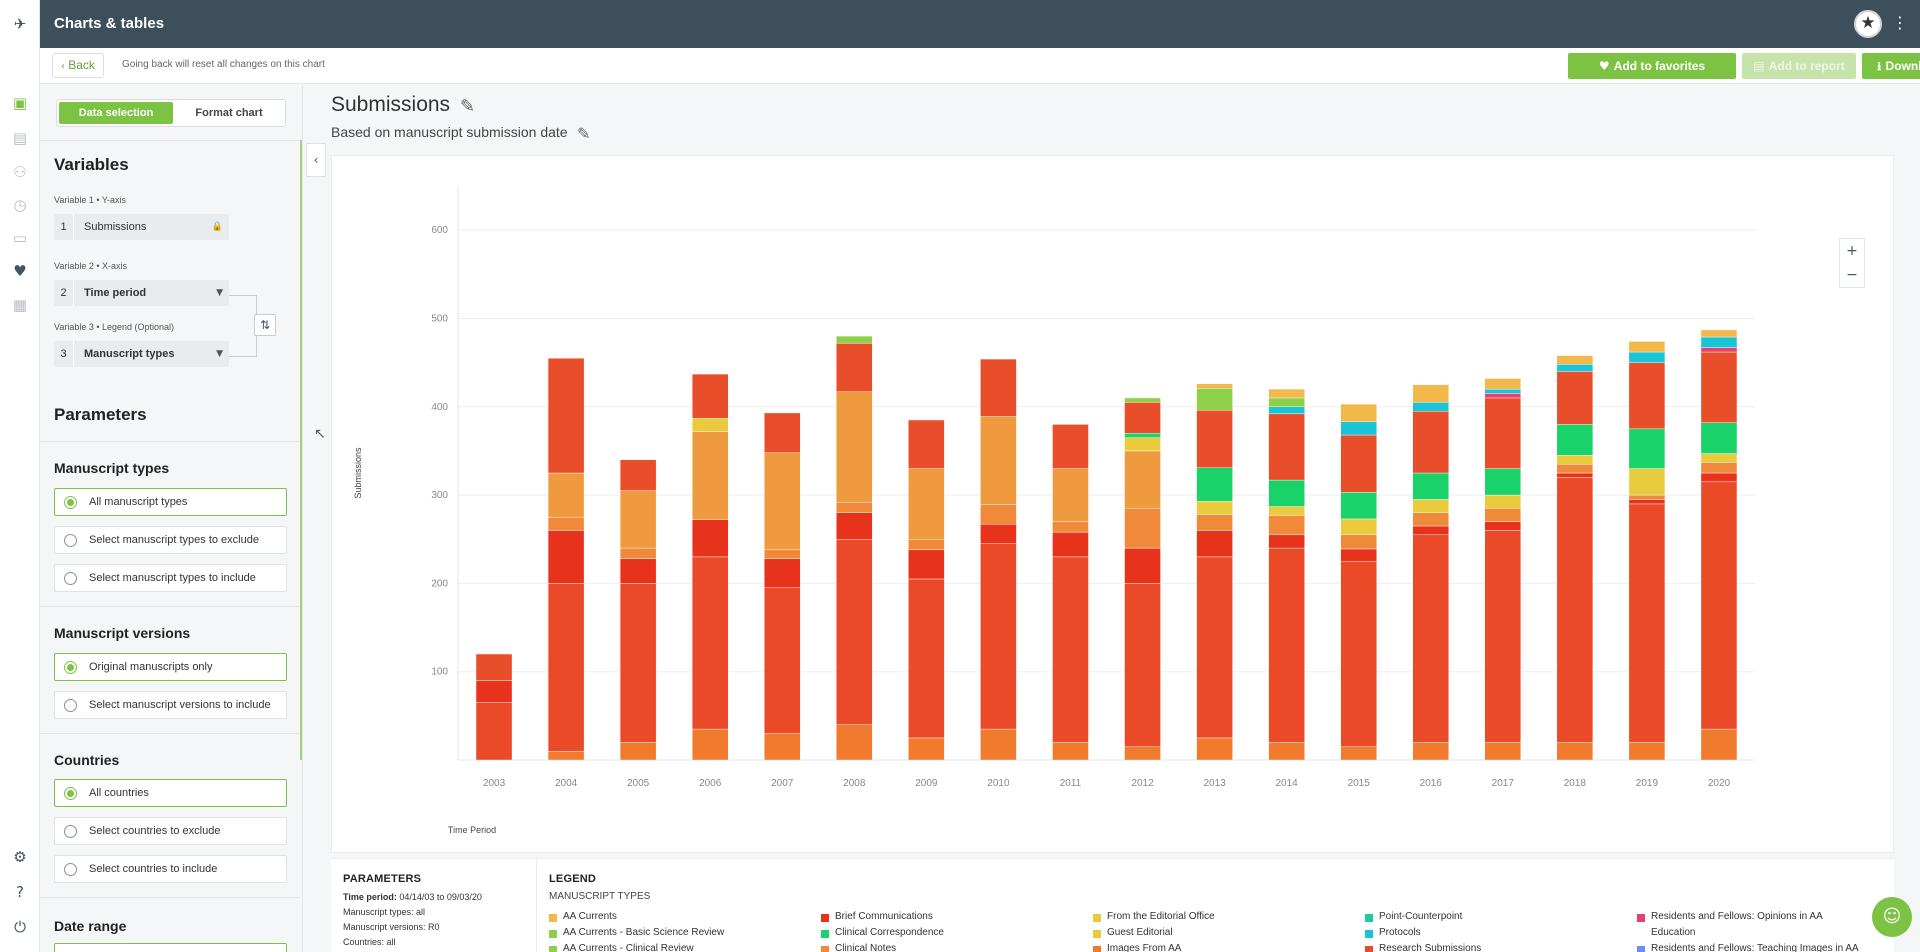 Image resolution: width=1920 pixels, height=952 pixels. Describe the element at coordinates (141, 293) in the screenshot. I see `variable-2-select: 2 Time period ▼` at that location.